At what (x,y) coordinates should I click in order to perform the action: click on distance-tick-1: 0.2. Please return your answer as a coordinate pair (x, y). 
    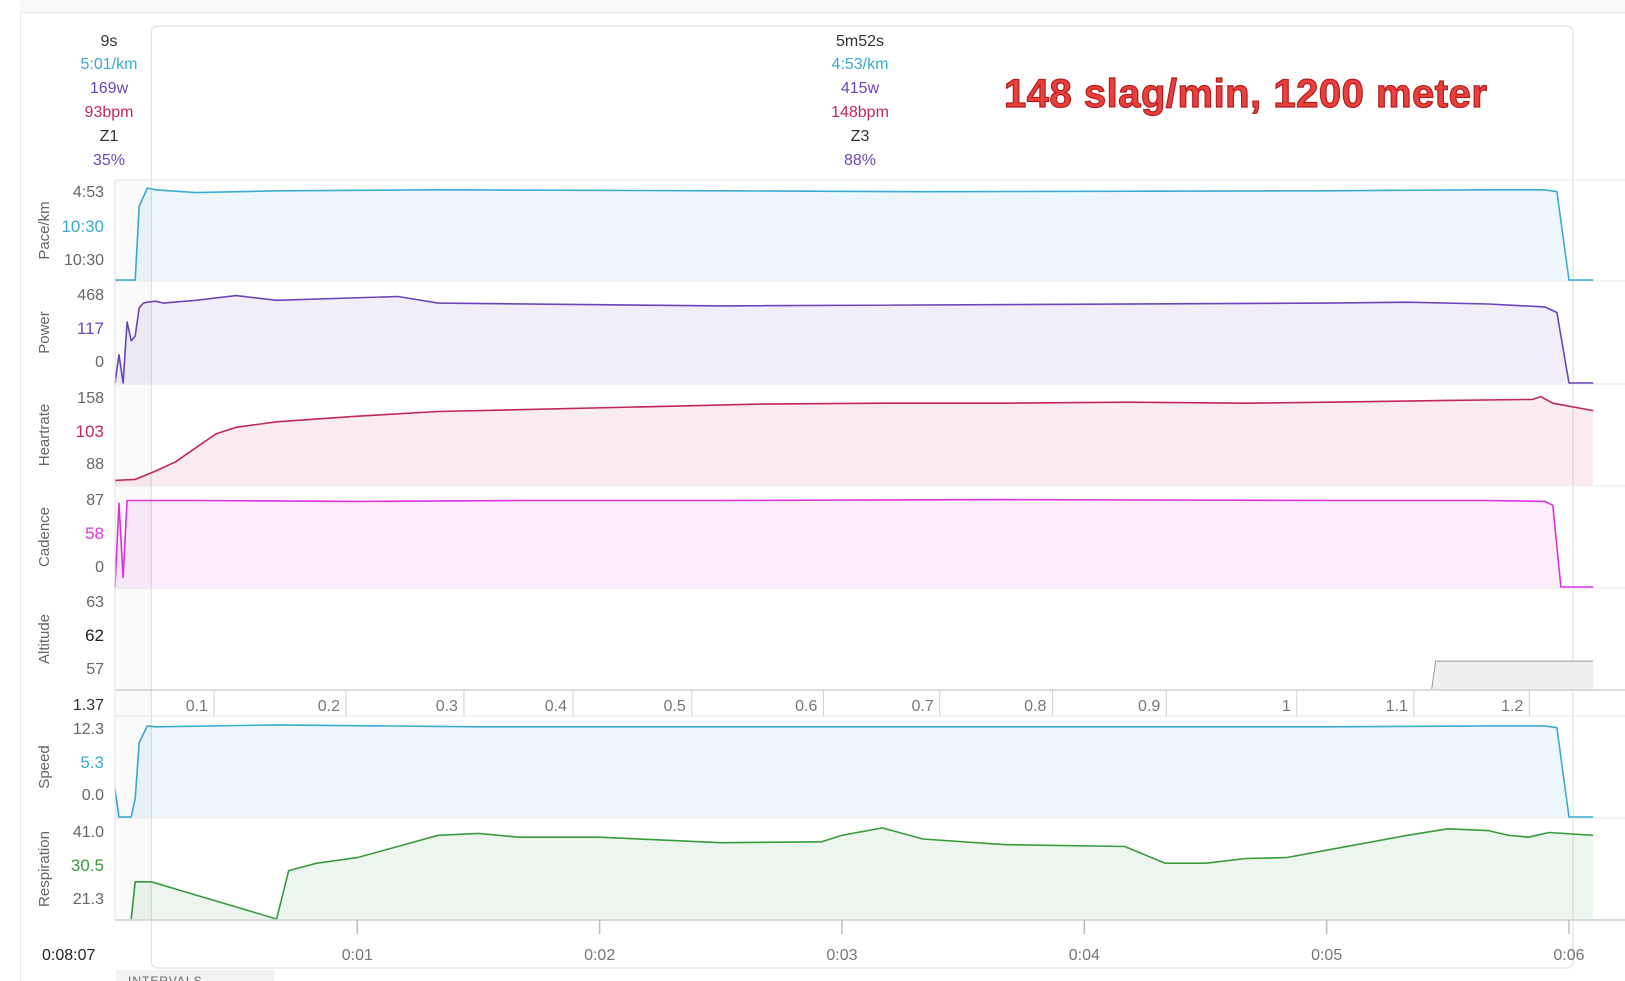
    Looking at the image, I should click on (329, 706).